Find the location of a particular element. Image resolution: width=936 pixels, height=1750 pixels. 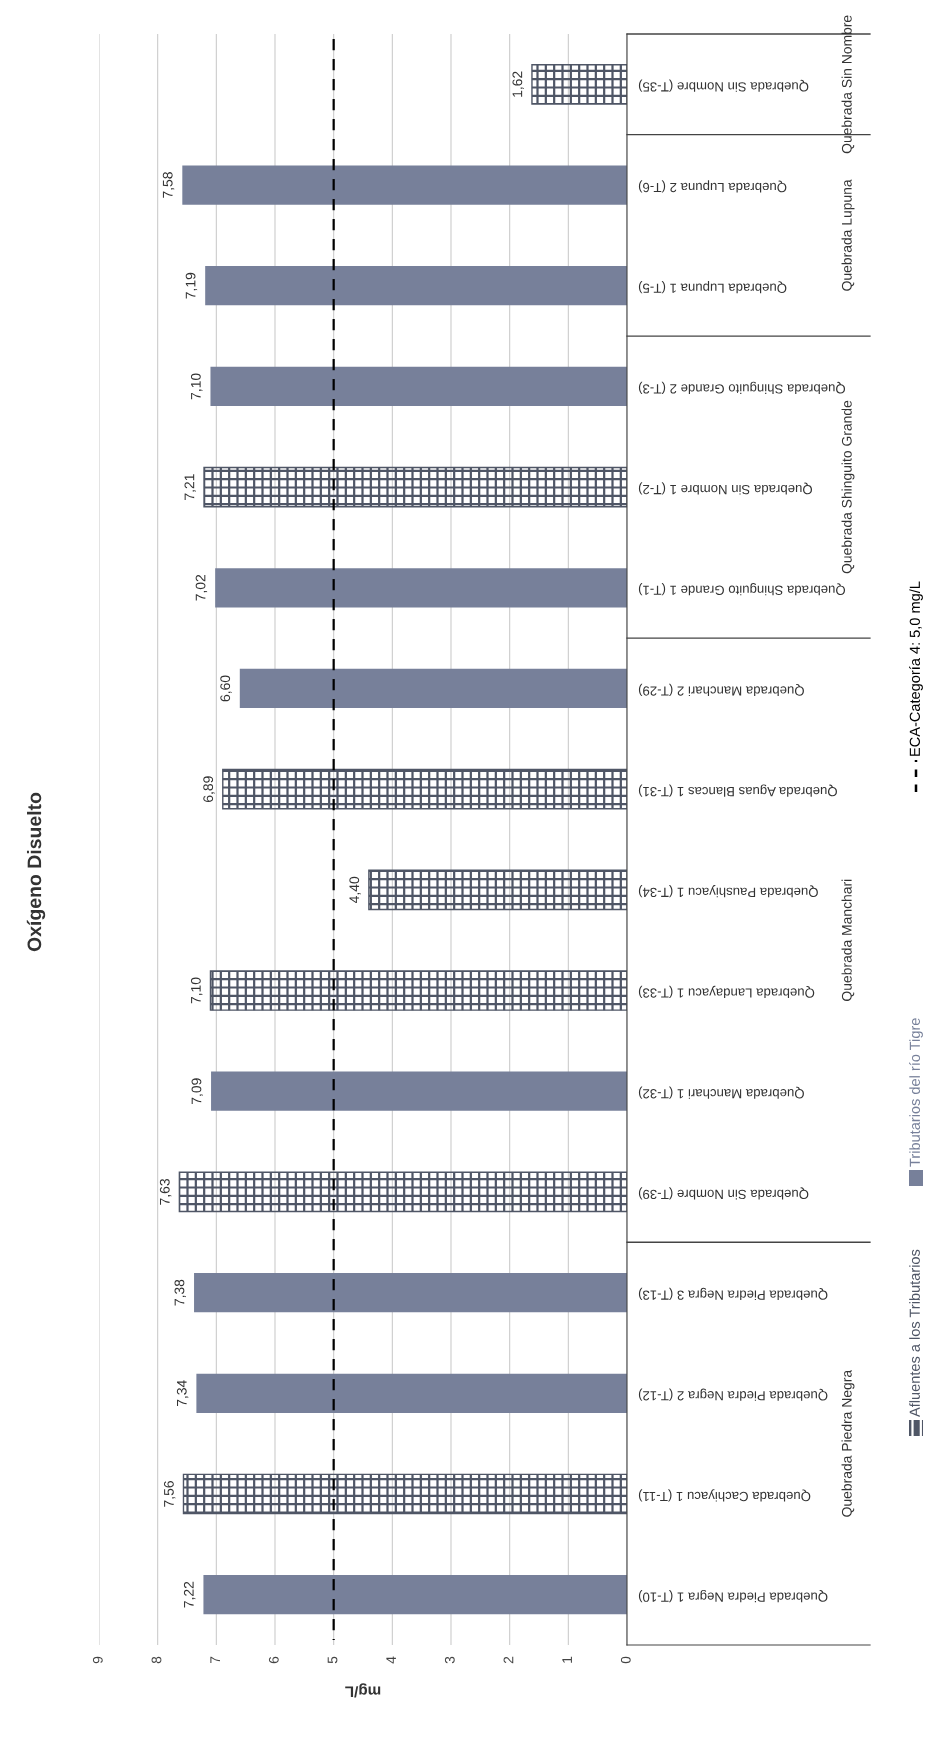

y-tick-label: Quebrada Lupuna 2 (T-6) is located at coordinates (712, 186).